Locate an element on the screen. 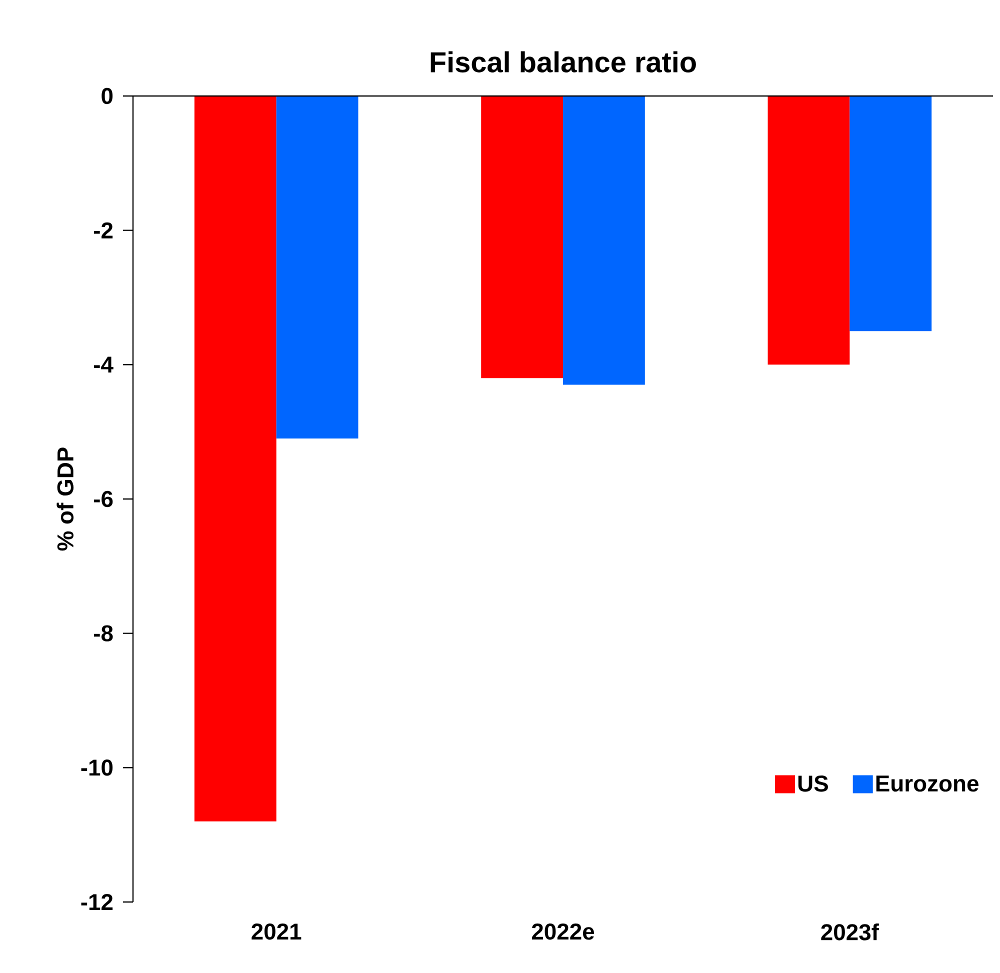  y-axis-title: % of GDP is located at coordinates (65, 499).